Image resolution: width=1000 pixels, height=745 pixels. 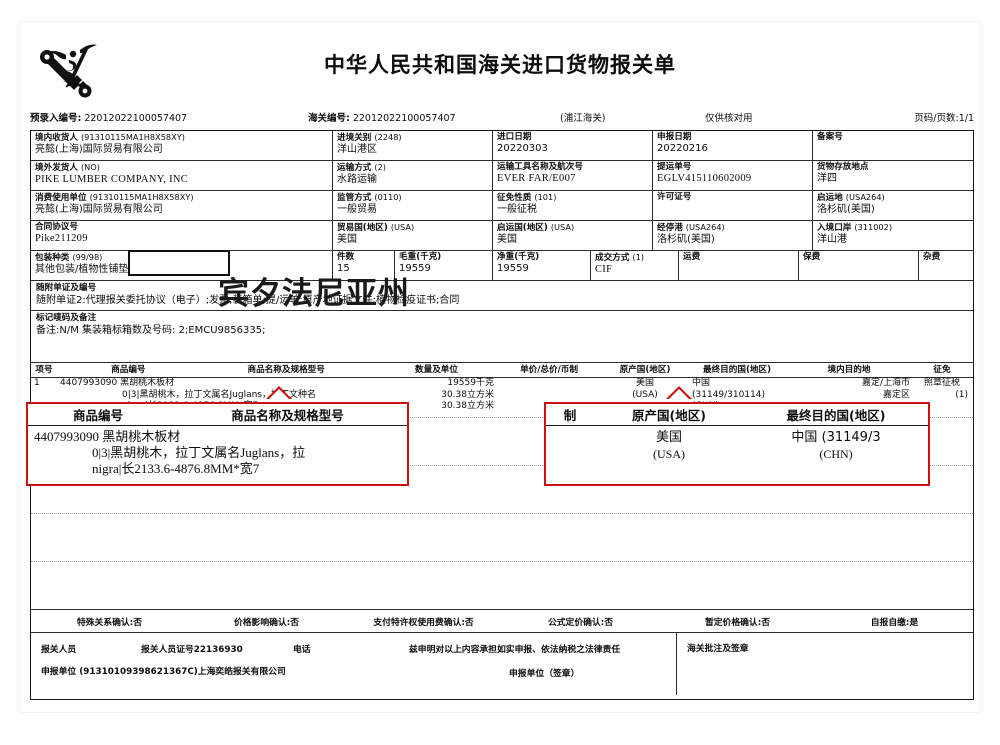 What do you see at coordinates (444, 265) in the screenshot?
I see `field-gross-weight: 毛重(千克) 19559` at bounding box center [444, 265].